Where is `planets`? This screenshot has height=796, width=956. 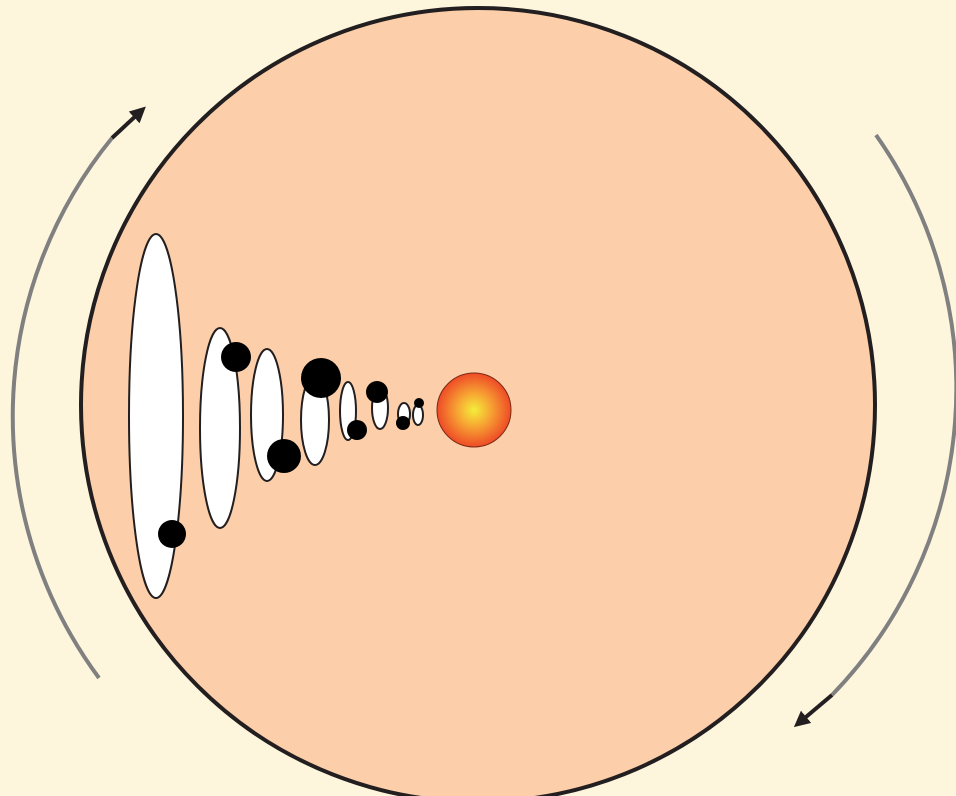
planets is located at coordinates (291, 445).